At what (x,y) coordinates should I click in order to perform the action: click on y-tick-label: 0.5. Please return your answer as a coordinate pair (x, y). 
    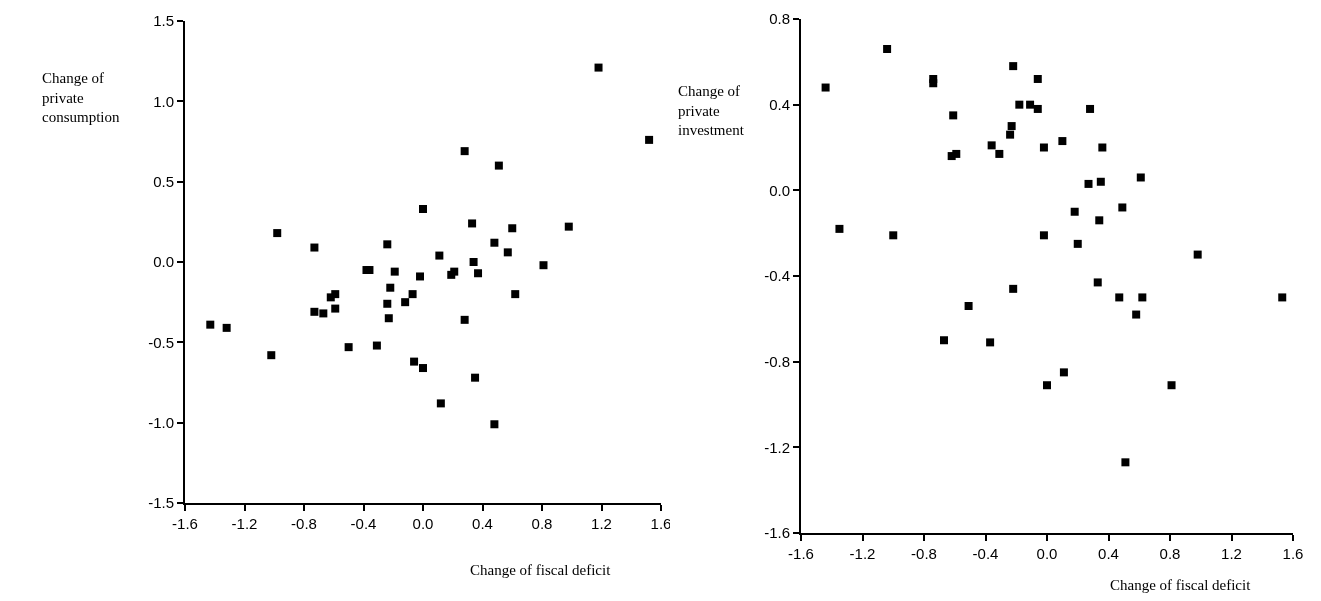
    Looking at the image, I should click on (163, 181).